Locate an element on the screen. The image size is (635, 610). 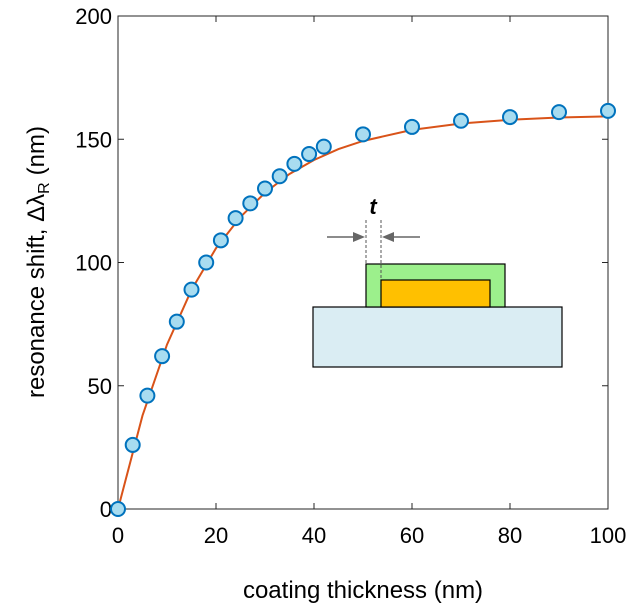
y-tick-label: 50 is located at coordinates (100, 386).